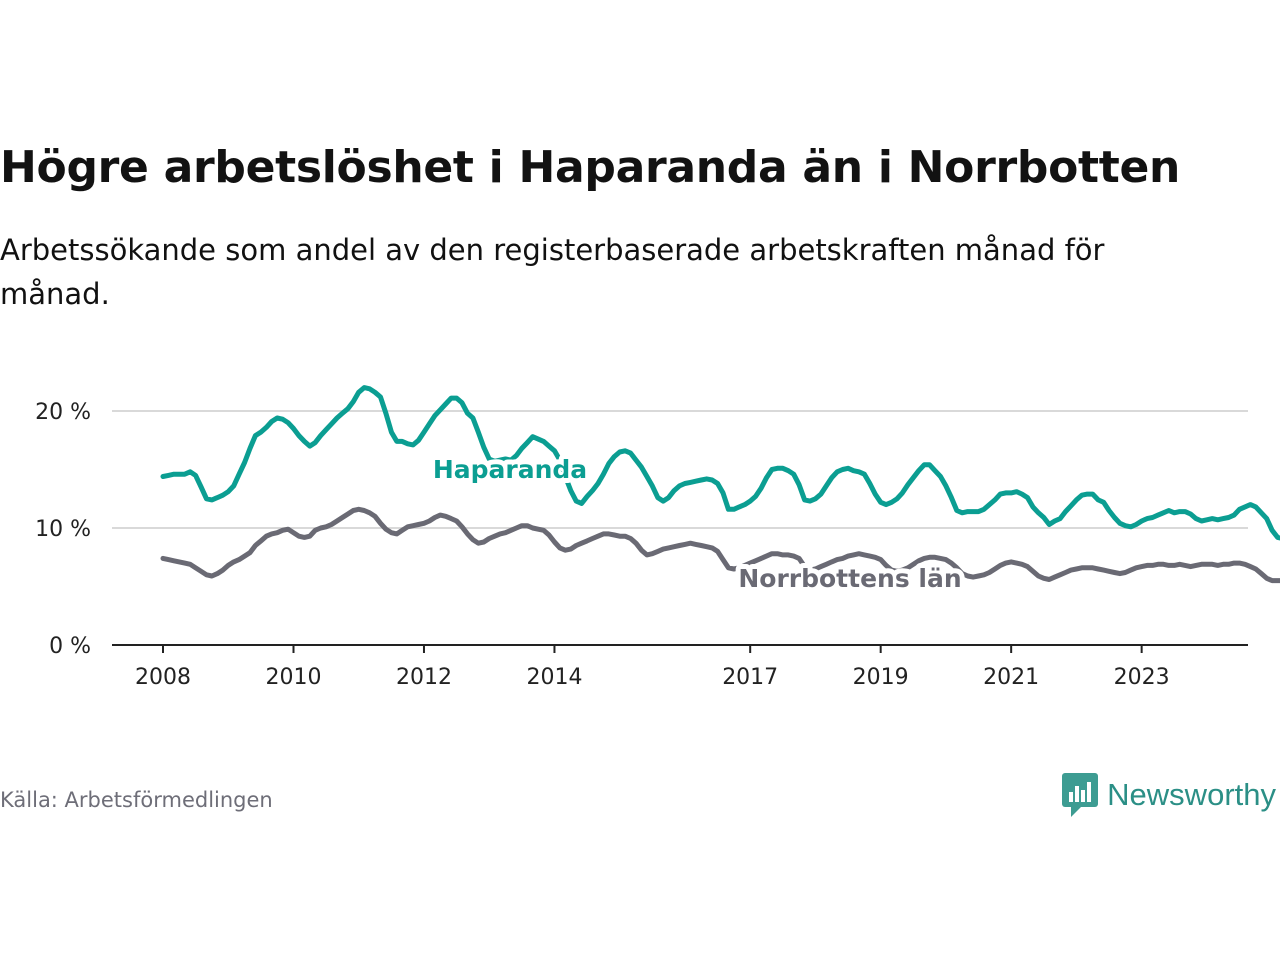 The height and width of the screenshot is (960, 1280). What do you see at coordinates (720, 545) in the screenshot?
I see `series-line-norrbotten` at bounding box center [720, 545].